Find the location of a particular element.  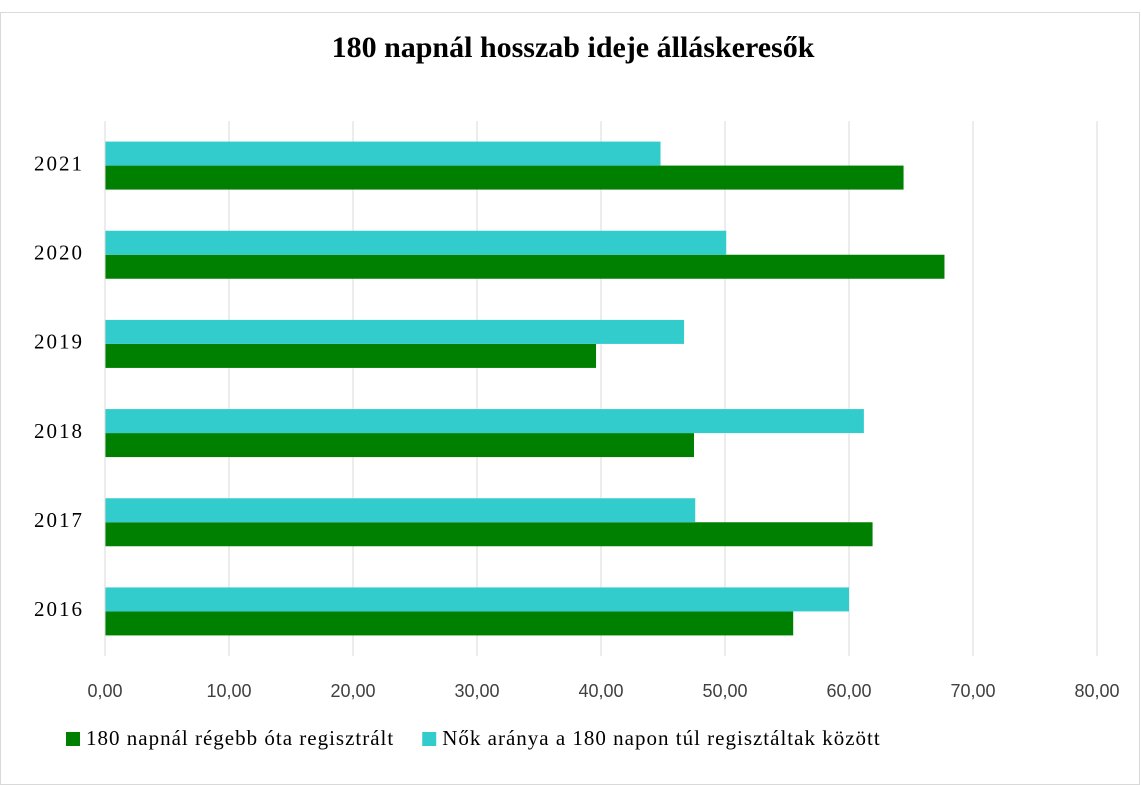

y-tick-label: 2017 is located at coordinates (59, 520).